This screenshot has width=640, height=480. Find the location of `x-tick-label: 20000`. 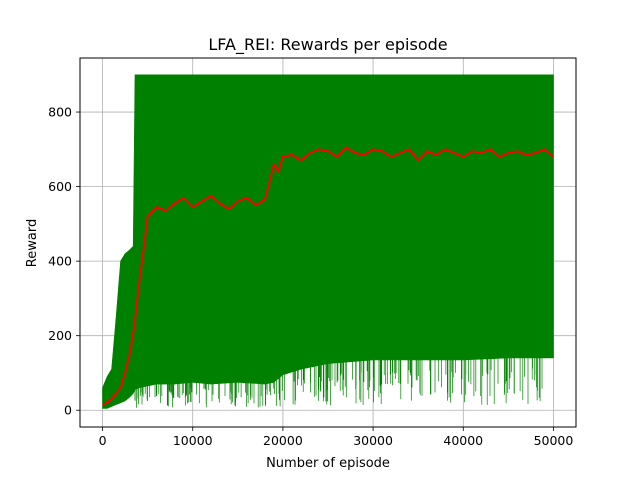

x-tick-label: 20000 is located at coordinates (283, 440).